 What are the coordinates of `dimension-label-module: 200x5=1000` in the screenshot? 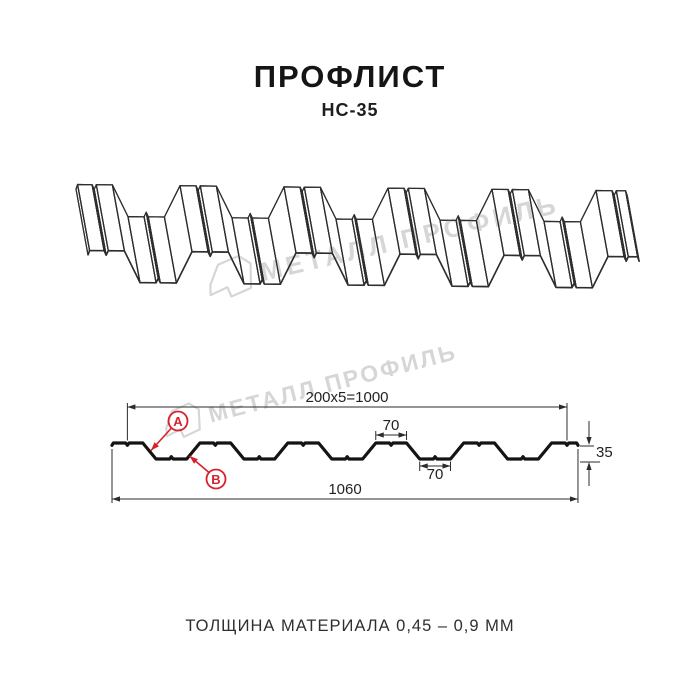 It's located at (347, 397).